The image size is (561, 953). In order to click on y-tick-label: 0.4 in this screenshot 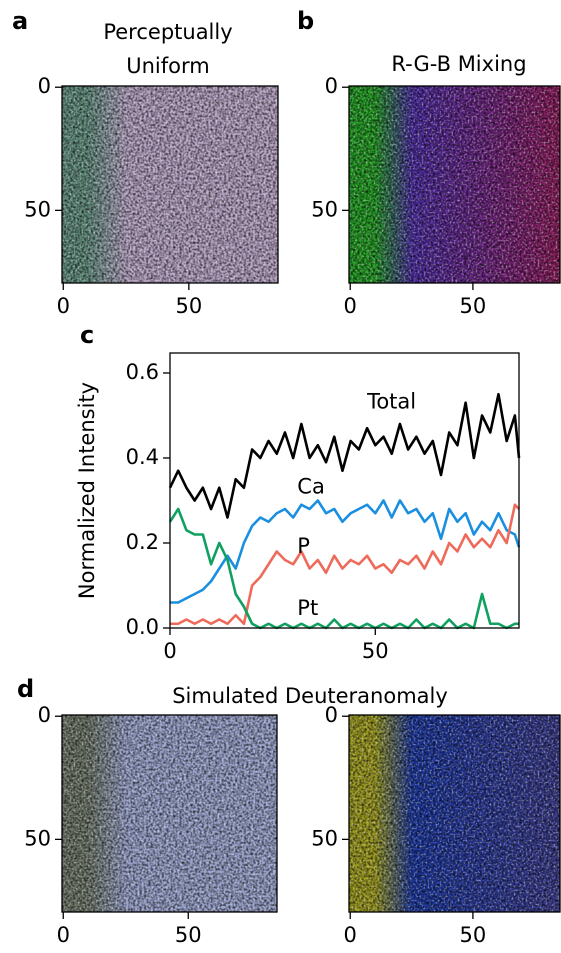, I will do `click(142, 457)`.